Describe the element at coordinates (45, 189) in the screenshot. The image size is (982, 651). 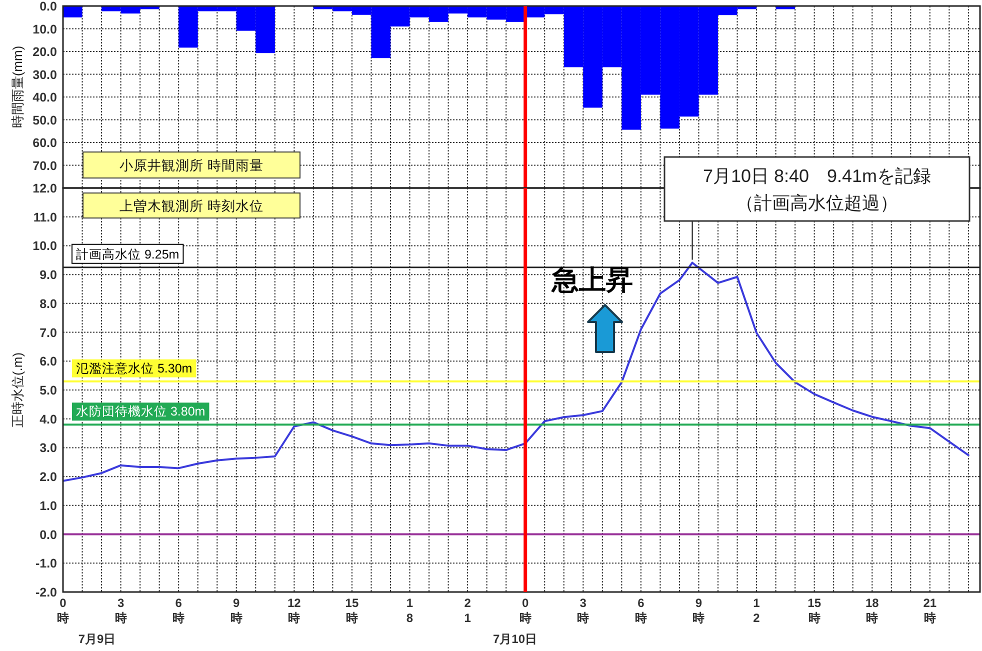
I see `y-tick-label: 12.0` at that location.